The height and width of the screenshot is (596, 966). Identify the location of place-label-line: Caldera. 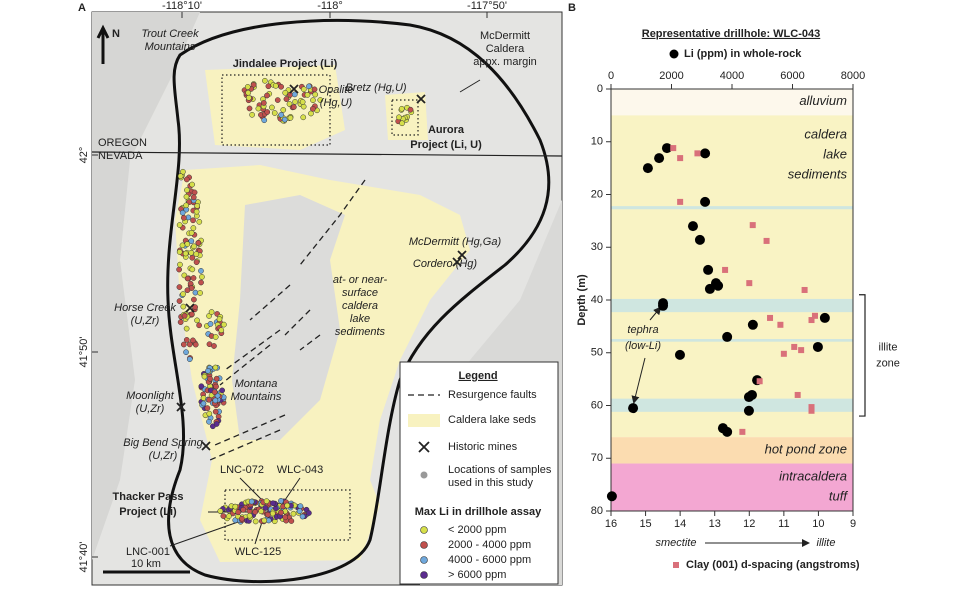
(505, 49).